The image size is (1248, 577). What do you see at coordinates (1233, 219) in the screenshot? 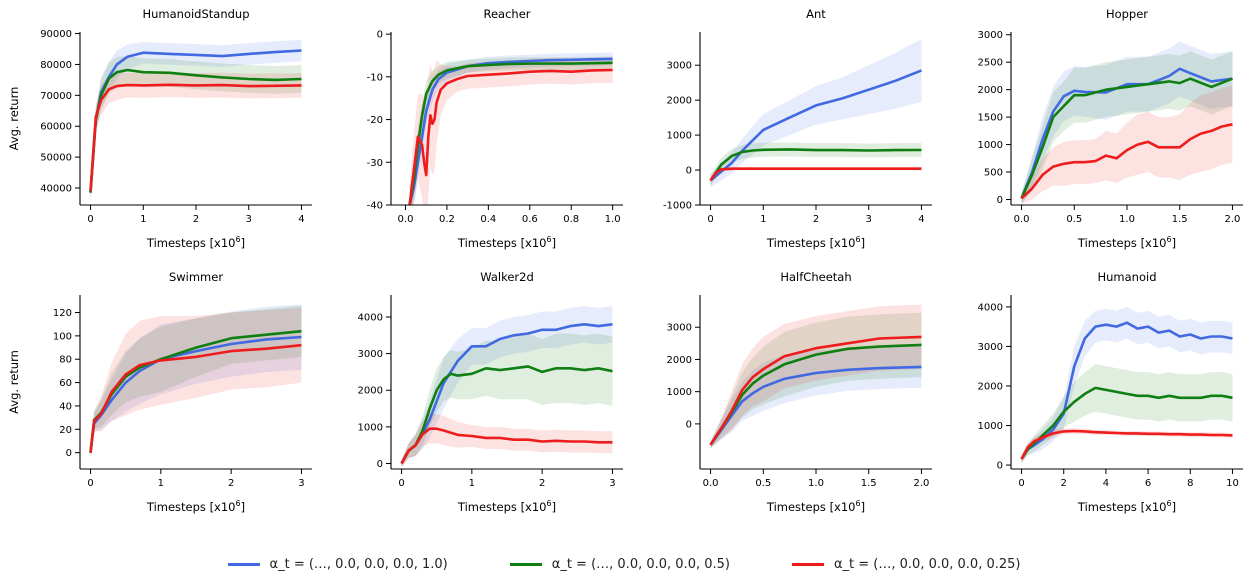
I see `x-tick-label: 2.0` at bounding box center [1233, 219].